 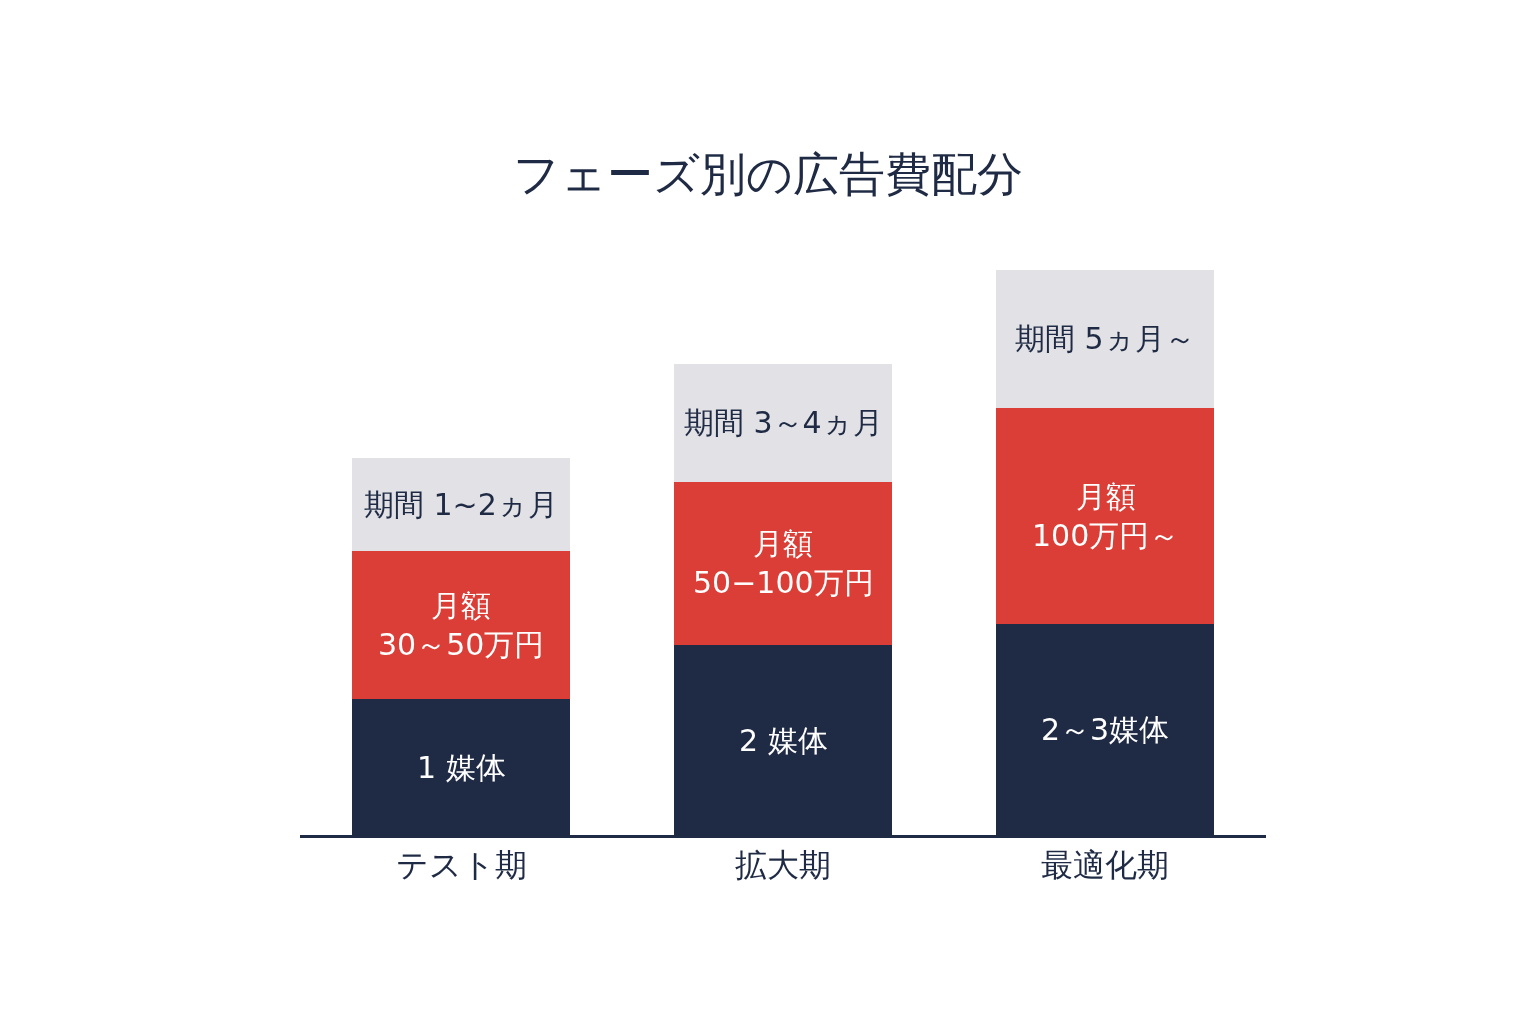 I want to click on x-tick-label: 拡大期, so click(x=783, y=865).